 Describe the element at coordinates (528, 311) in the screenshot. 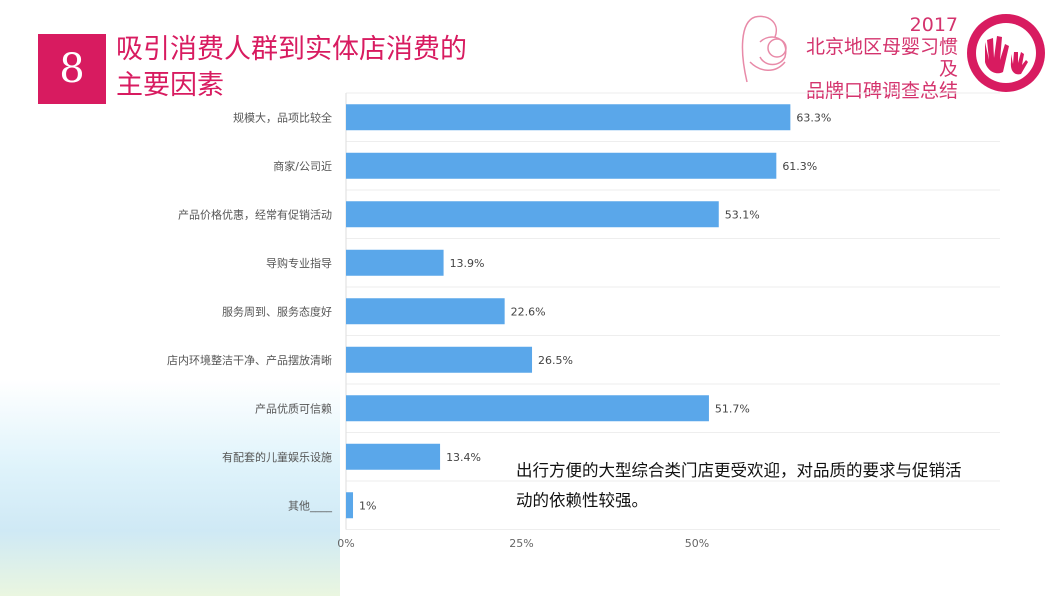

I see `value-label: 22.6%` at that location.